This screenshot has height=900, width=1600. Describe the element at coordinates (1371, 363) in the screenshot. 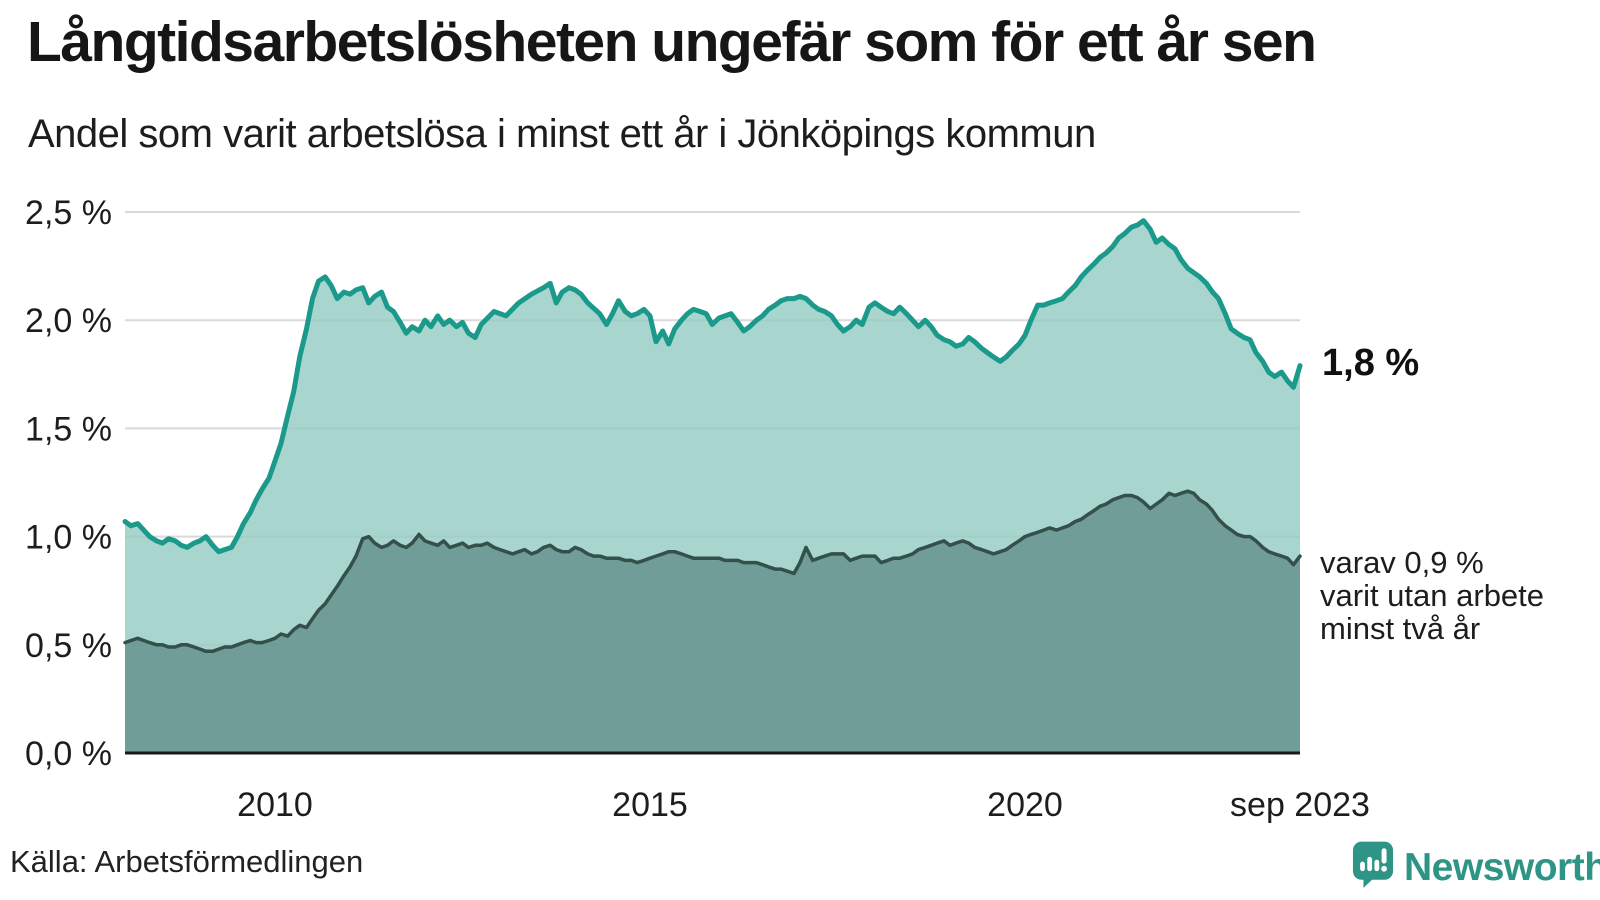

I see `end-value-label-total: 1,8 %` at that location.